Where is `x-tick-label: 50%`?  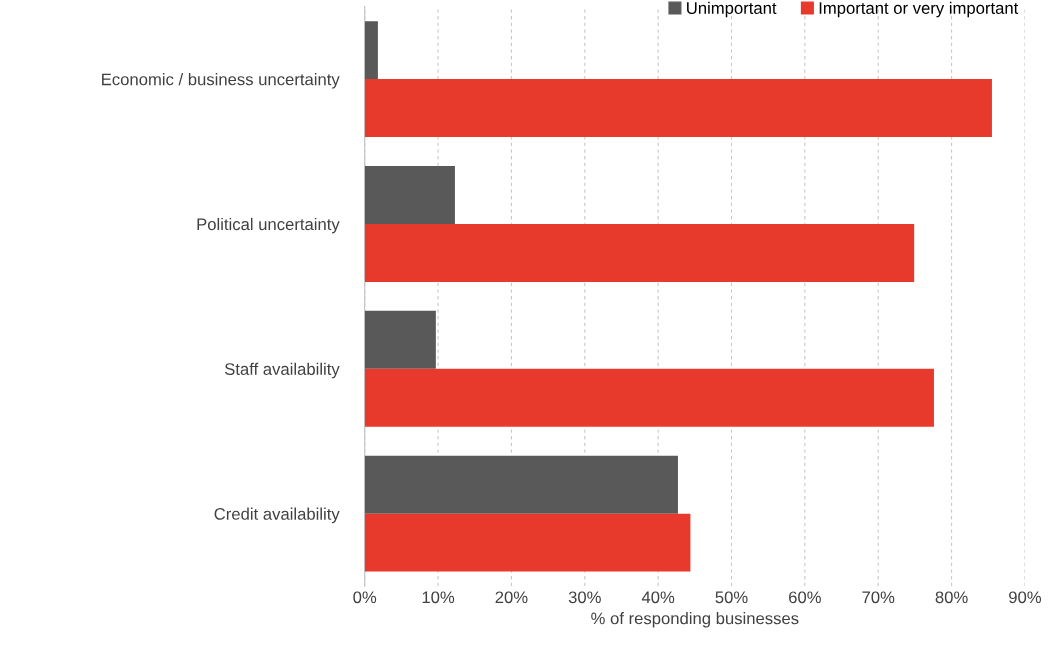
x-tick-label: 50% is located at coordinates (731, 597).